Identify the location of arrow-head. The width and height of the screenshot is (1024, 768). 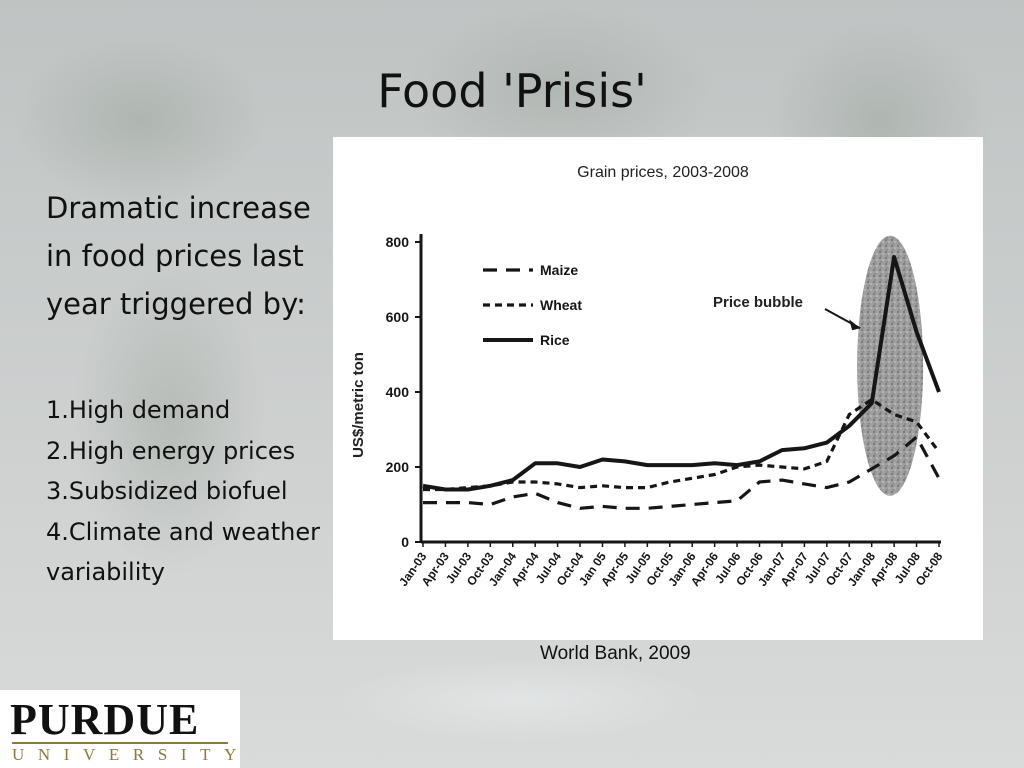
(855, 325).